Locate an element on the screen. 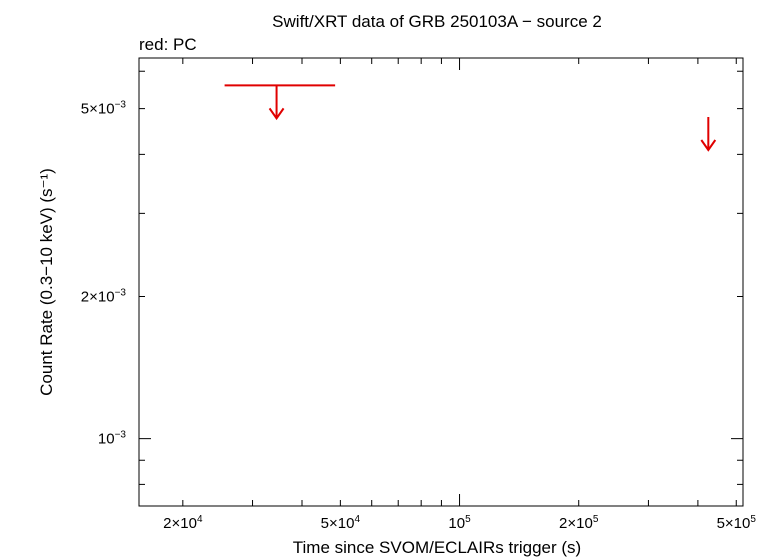 This screenshot has height=558, width=775. chart-subtitle: red: PC is located at coordinates (168, 44).